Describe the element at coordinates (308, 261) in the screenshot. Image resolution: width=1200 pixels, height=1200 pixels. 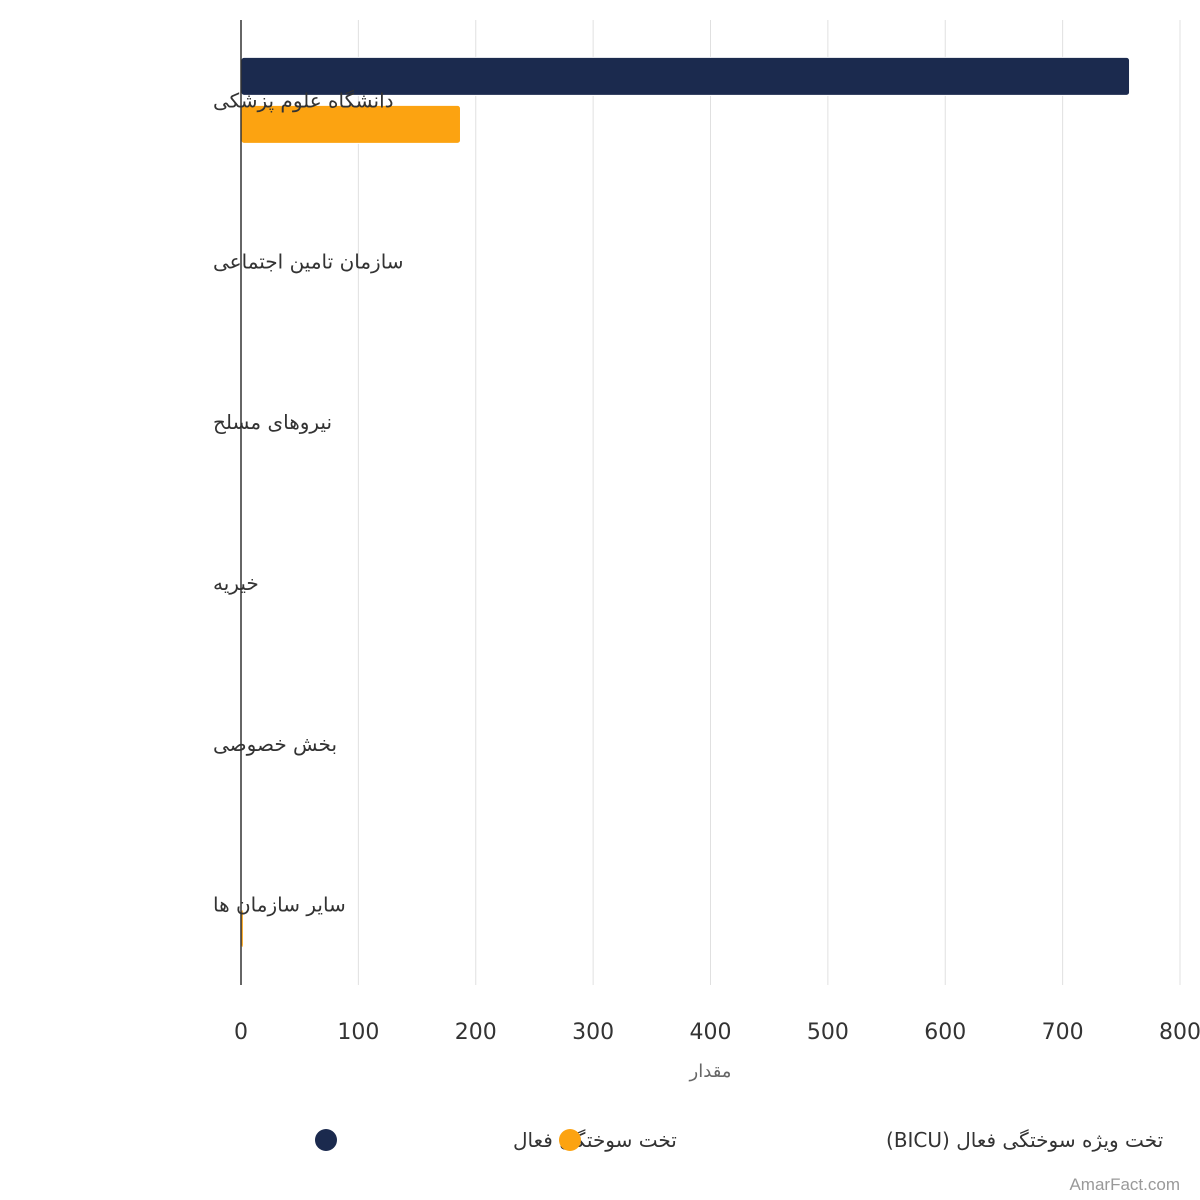
I see `category-label: سازمان تامین اجتماعی` at that location.